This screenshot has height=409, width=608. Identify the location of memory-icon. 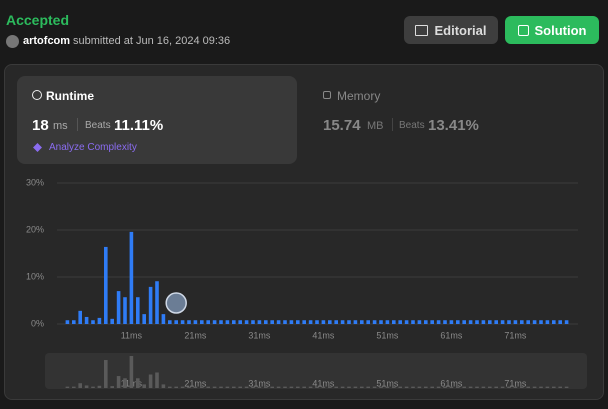
(327, 95).